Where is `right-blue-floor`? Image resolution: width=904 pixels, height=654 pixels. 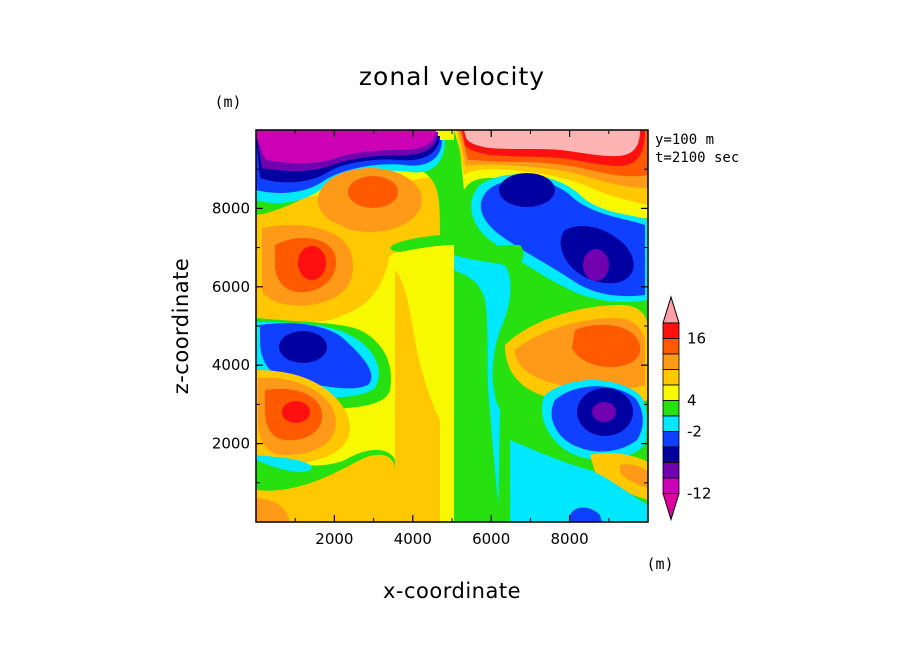
right-blue-floor is located at coordinates (586, 514).